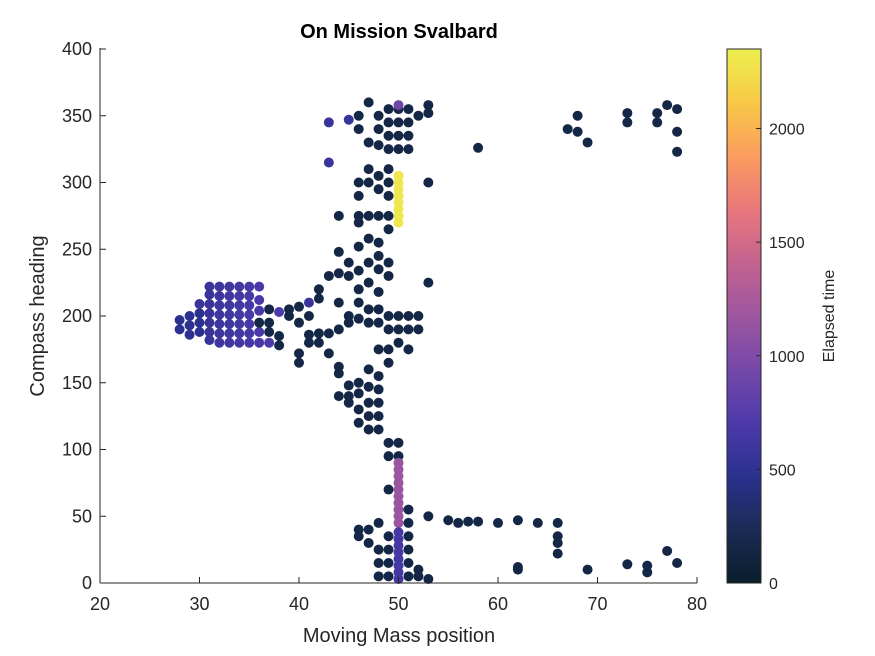 The image size is (875, 656). Describe the element at coordinates (787, 357) in the screenshot. I see `colorbar-tick-label: 1000` at that location.